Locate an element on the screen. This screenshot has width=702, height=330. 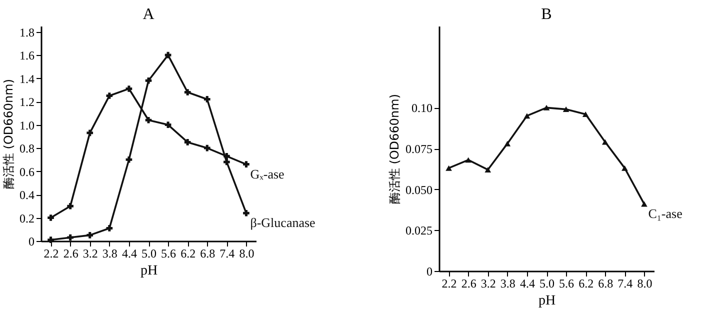
y-tick-label: 1.6 is located at coordinates (27, 55).